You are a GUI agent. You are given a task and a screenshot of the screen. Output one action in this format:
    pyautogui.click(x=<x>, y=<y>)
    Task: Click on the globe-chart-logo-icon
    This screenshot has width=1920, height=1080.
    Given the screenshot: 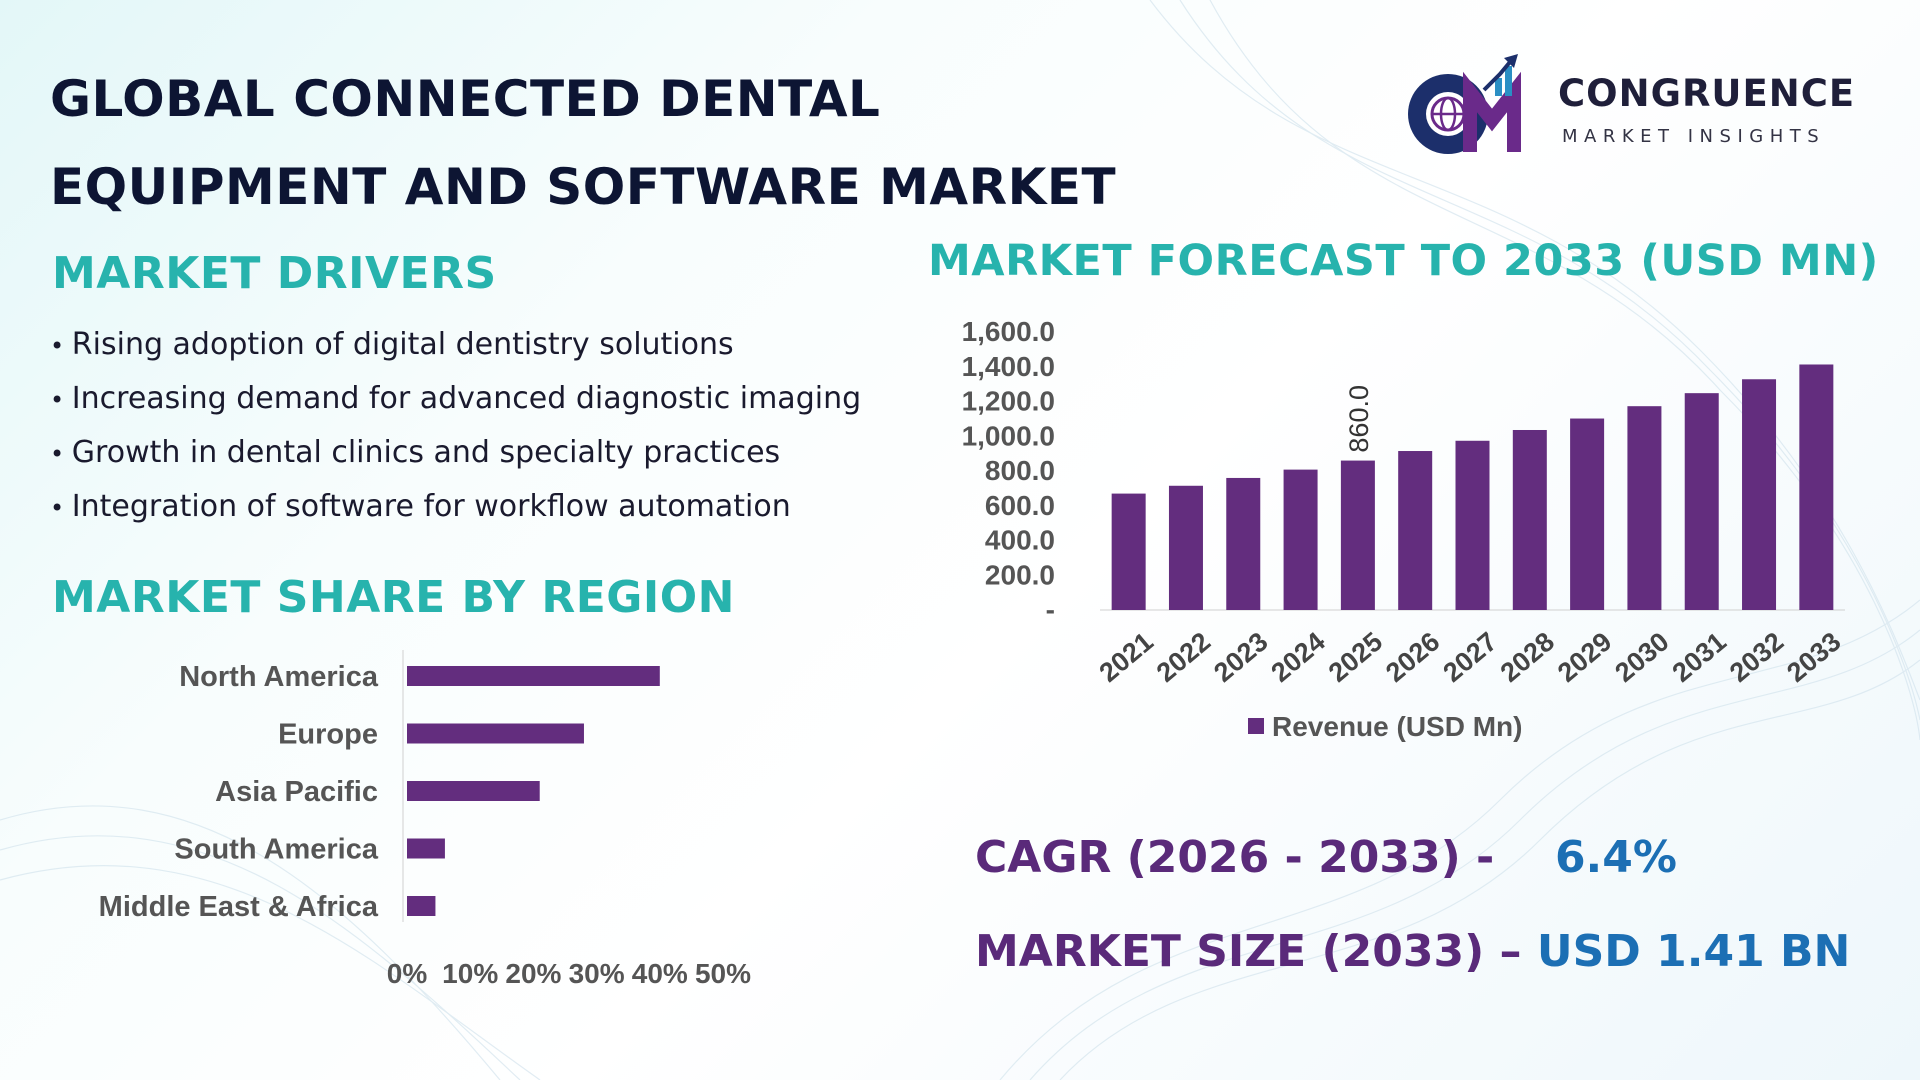 What is the action you would take?
    pyautogui.click(x=1464, y=104)
    